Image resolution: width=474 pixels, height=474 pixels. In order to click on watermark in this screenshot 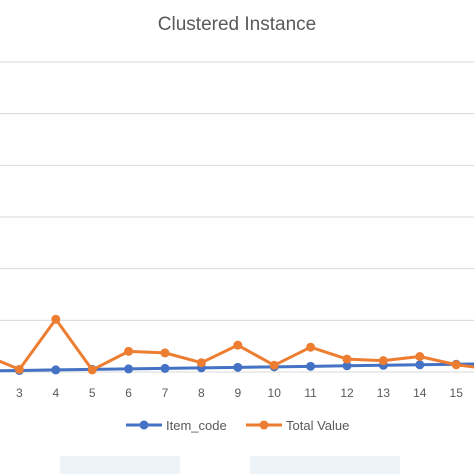, I will do `click(237, 462)`.